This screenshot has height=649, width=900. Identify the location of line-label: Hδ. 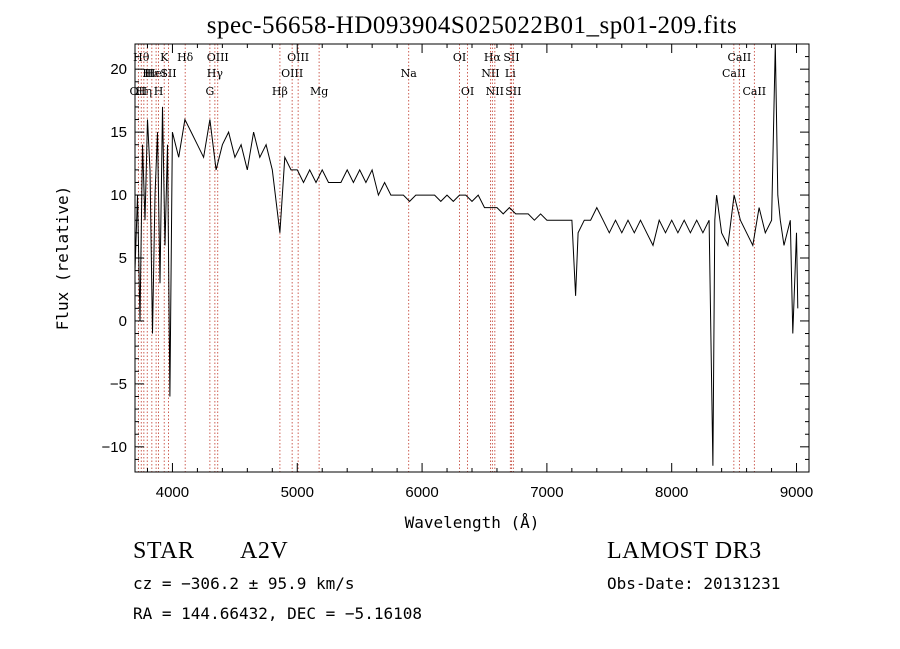
(185, 57).